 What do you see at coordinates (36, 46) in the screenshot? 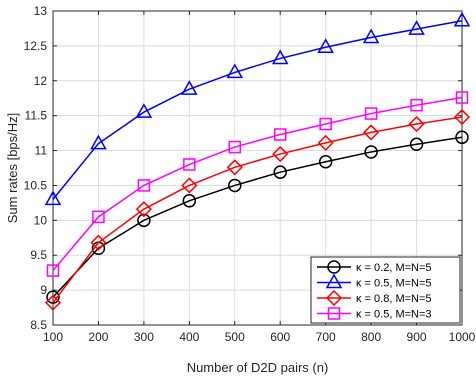
I see `y-tick-label: 12.5` at bounding box center [36, 46].